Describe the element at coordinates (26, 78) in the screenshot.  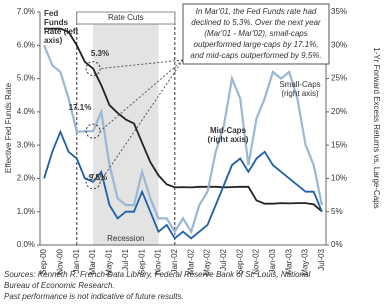
I see `y-tick-label: 5.0%` at that location.